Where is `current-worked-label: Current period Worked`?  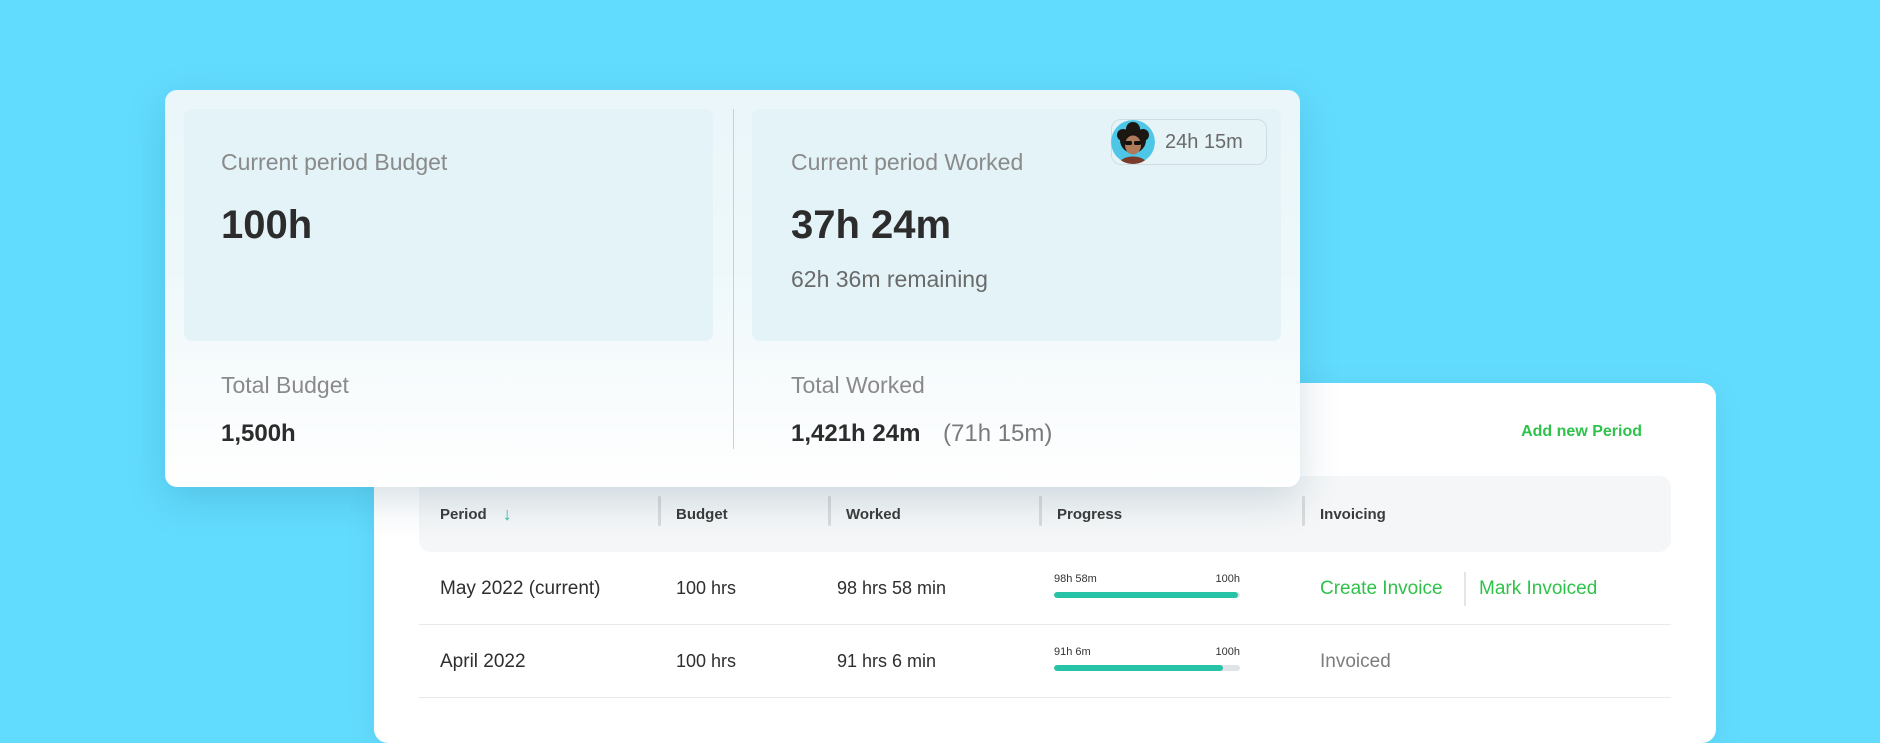
current-worked-label: Current period Worked is located at coordinates (907, 162).